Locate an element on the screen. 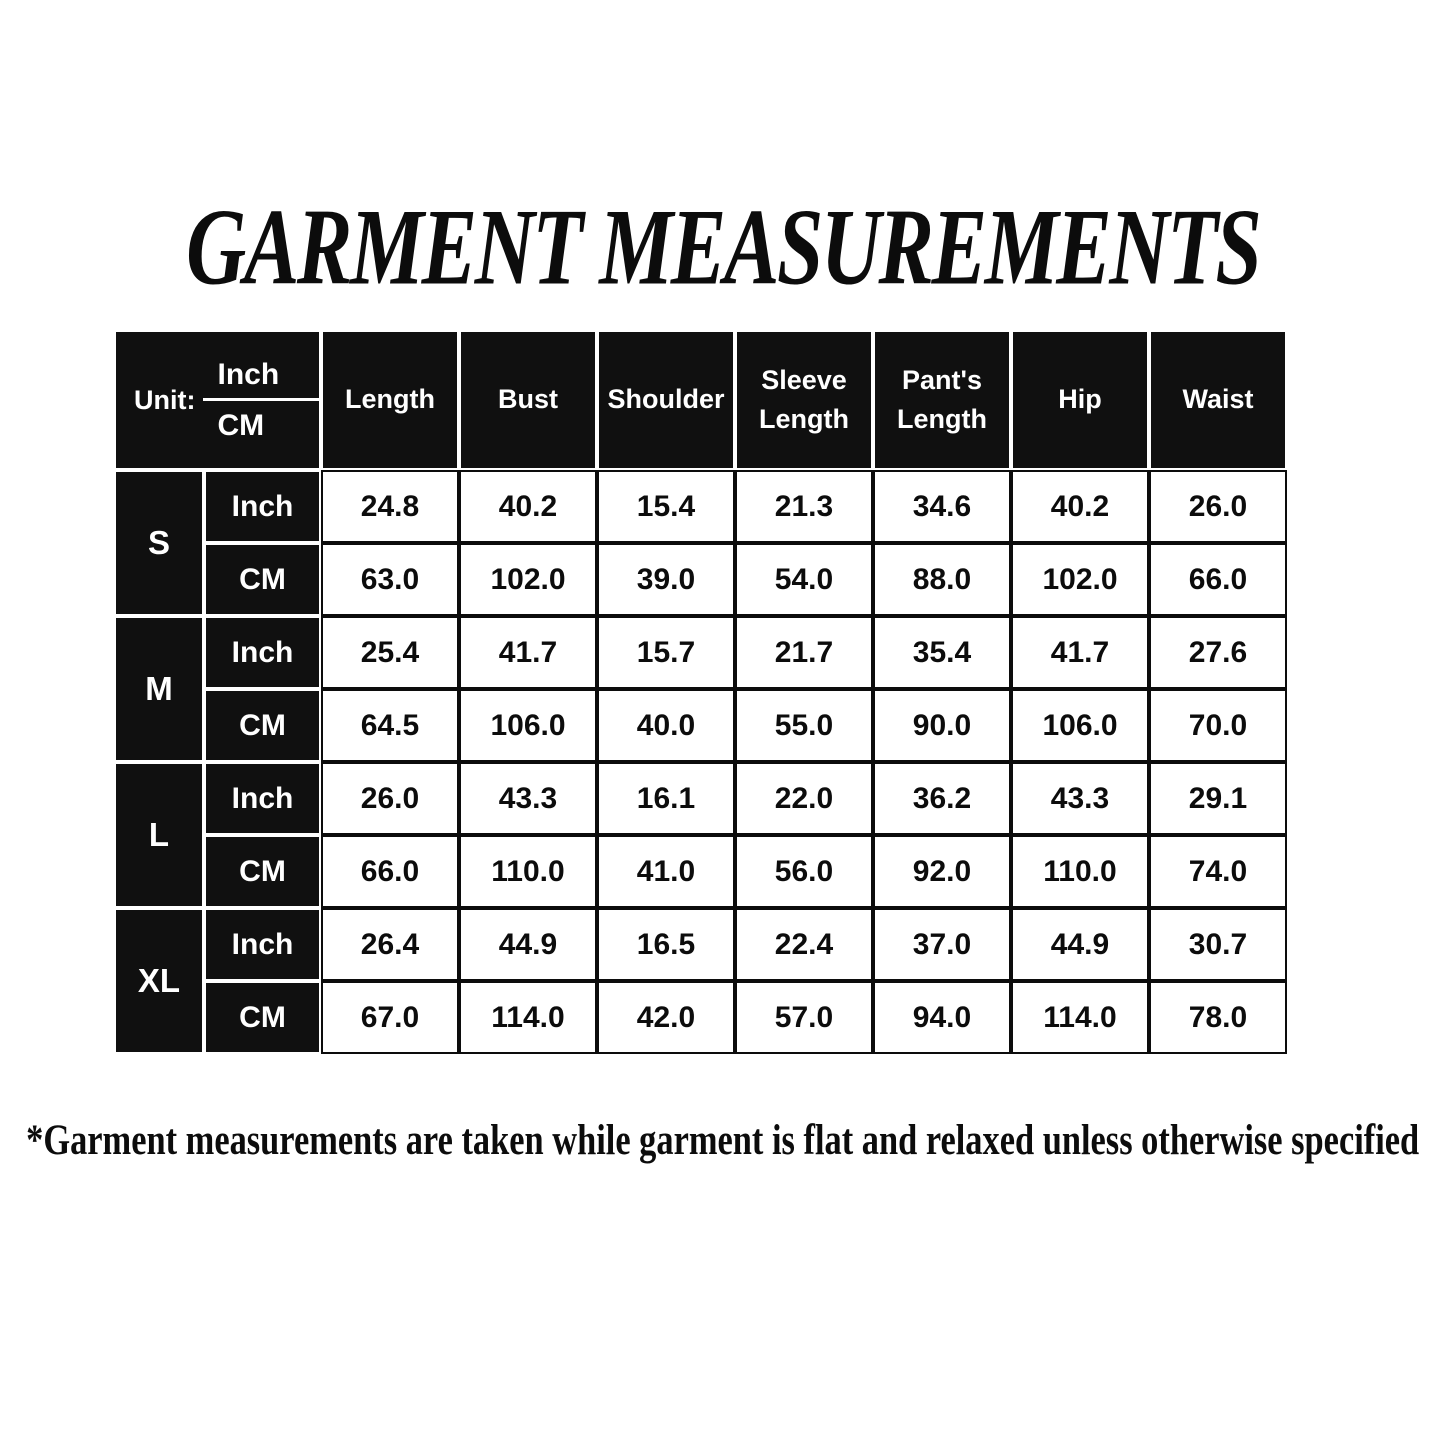 This screenshot has height=1445, width=1445. value-cell: 40.0 is located at coordinates (666, 725).